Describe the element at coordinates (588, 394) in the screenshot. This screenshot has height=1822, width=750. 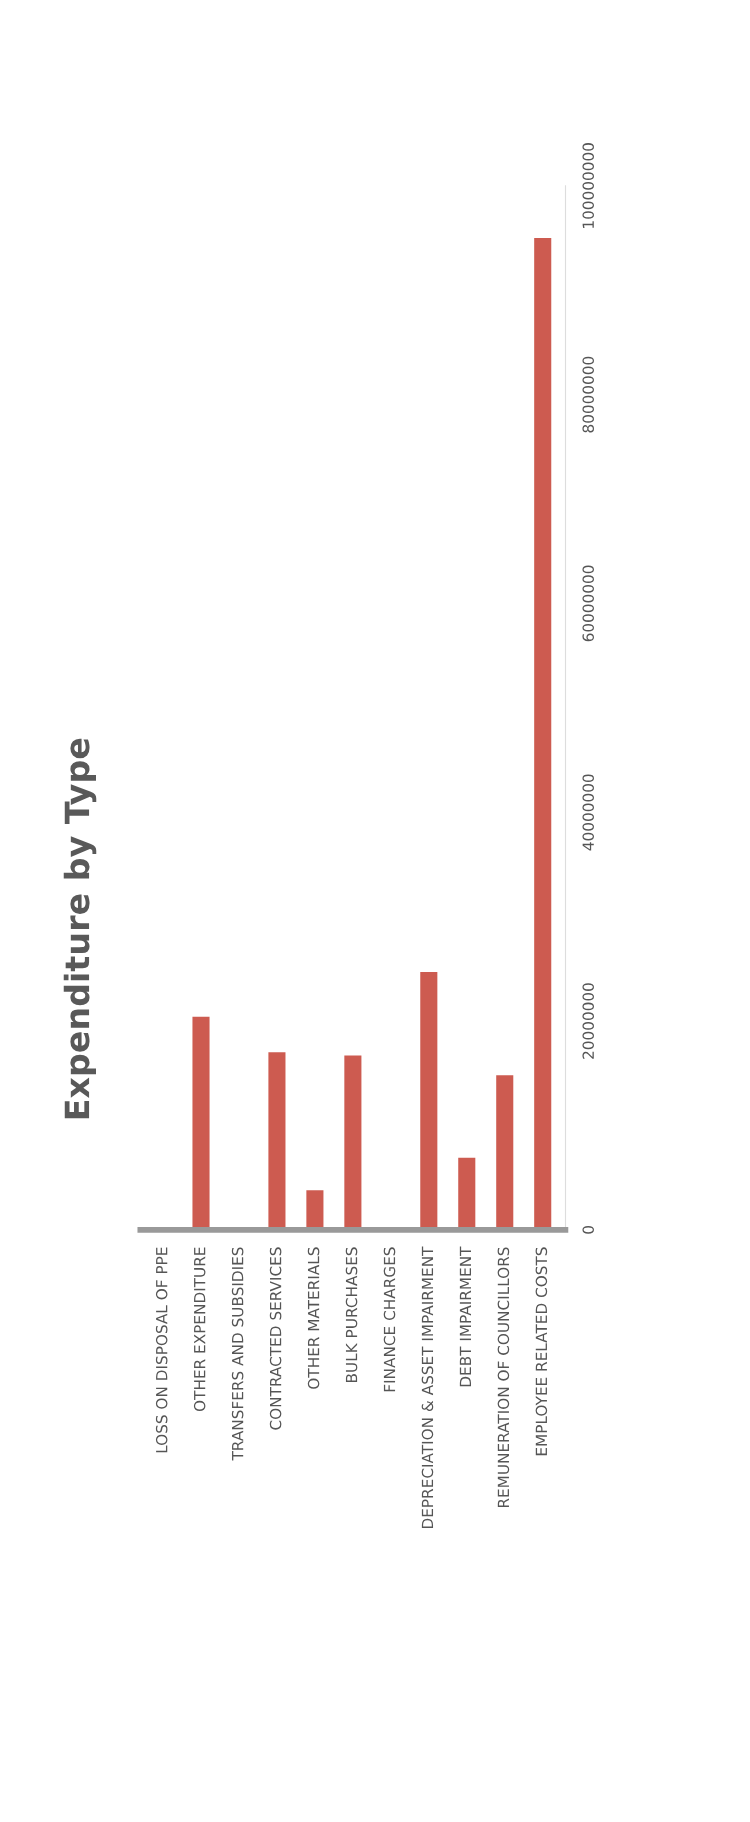
I see `y-tick-label: 80000000` at that location.